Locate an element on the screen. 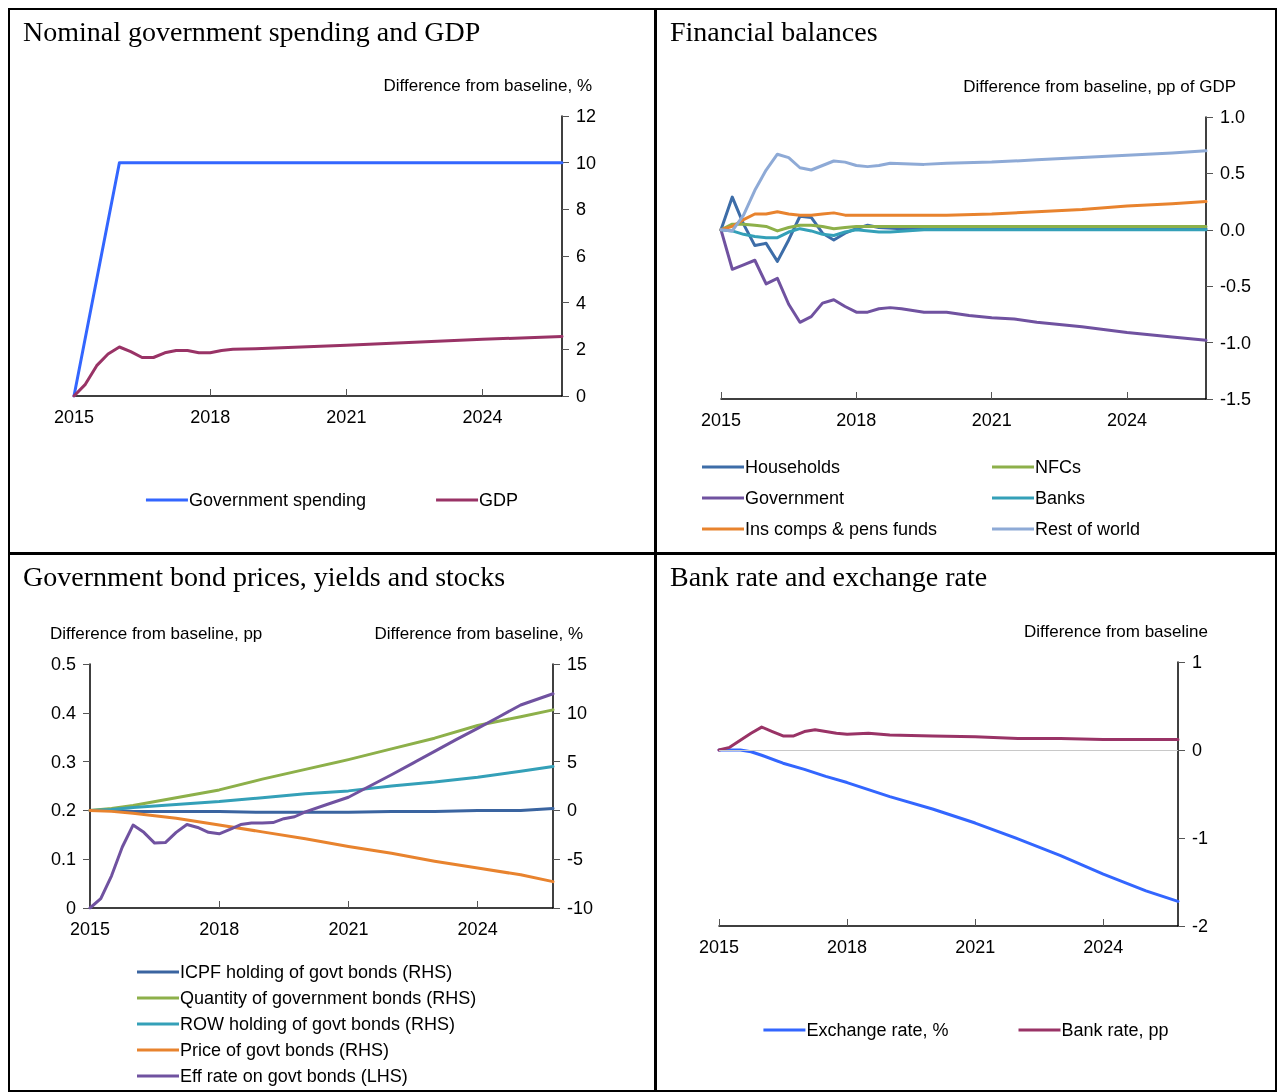  legend-label: Bank rate, pp is located at coordinates (1115, 1030).